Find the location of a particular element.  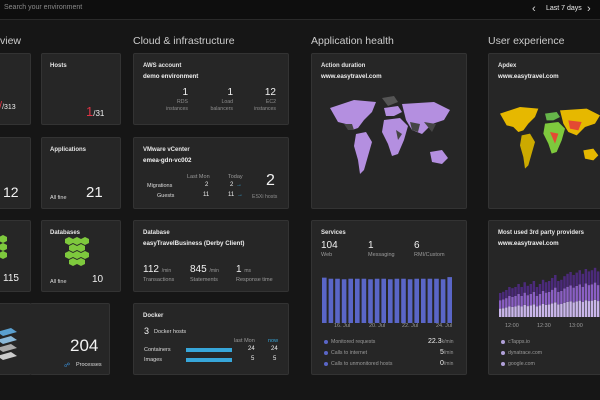

processes-overview-tile is located at coordinates (15, 339).